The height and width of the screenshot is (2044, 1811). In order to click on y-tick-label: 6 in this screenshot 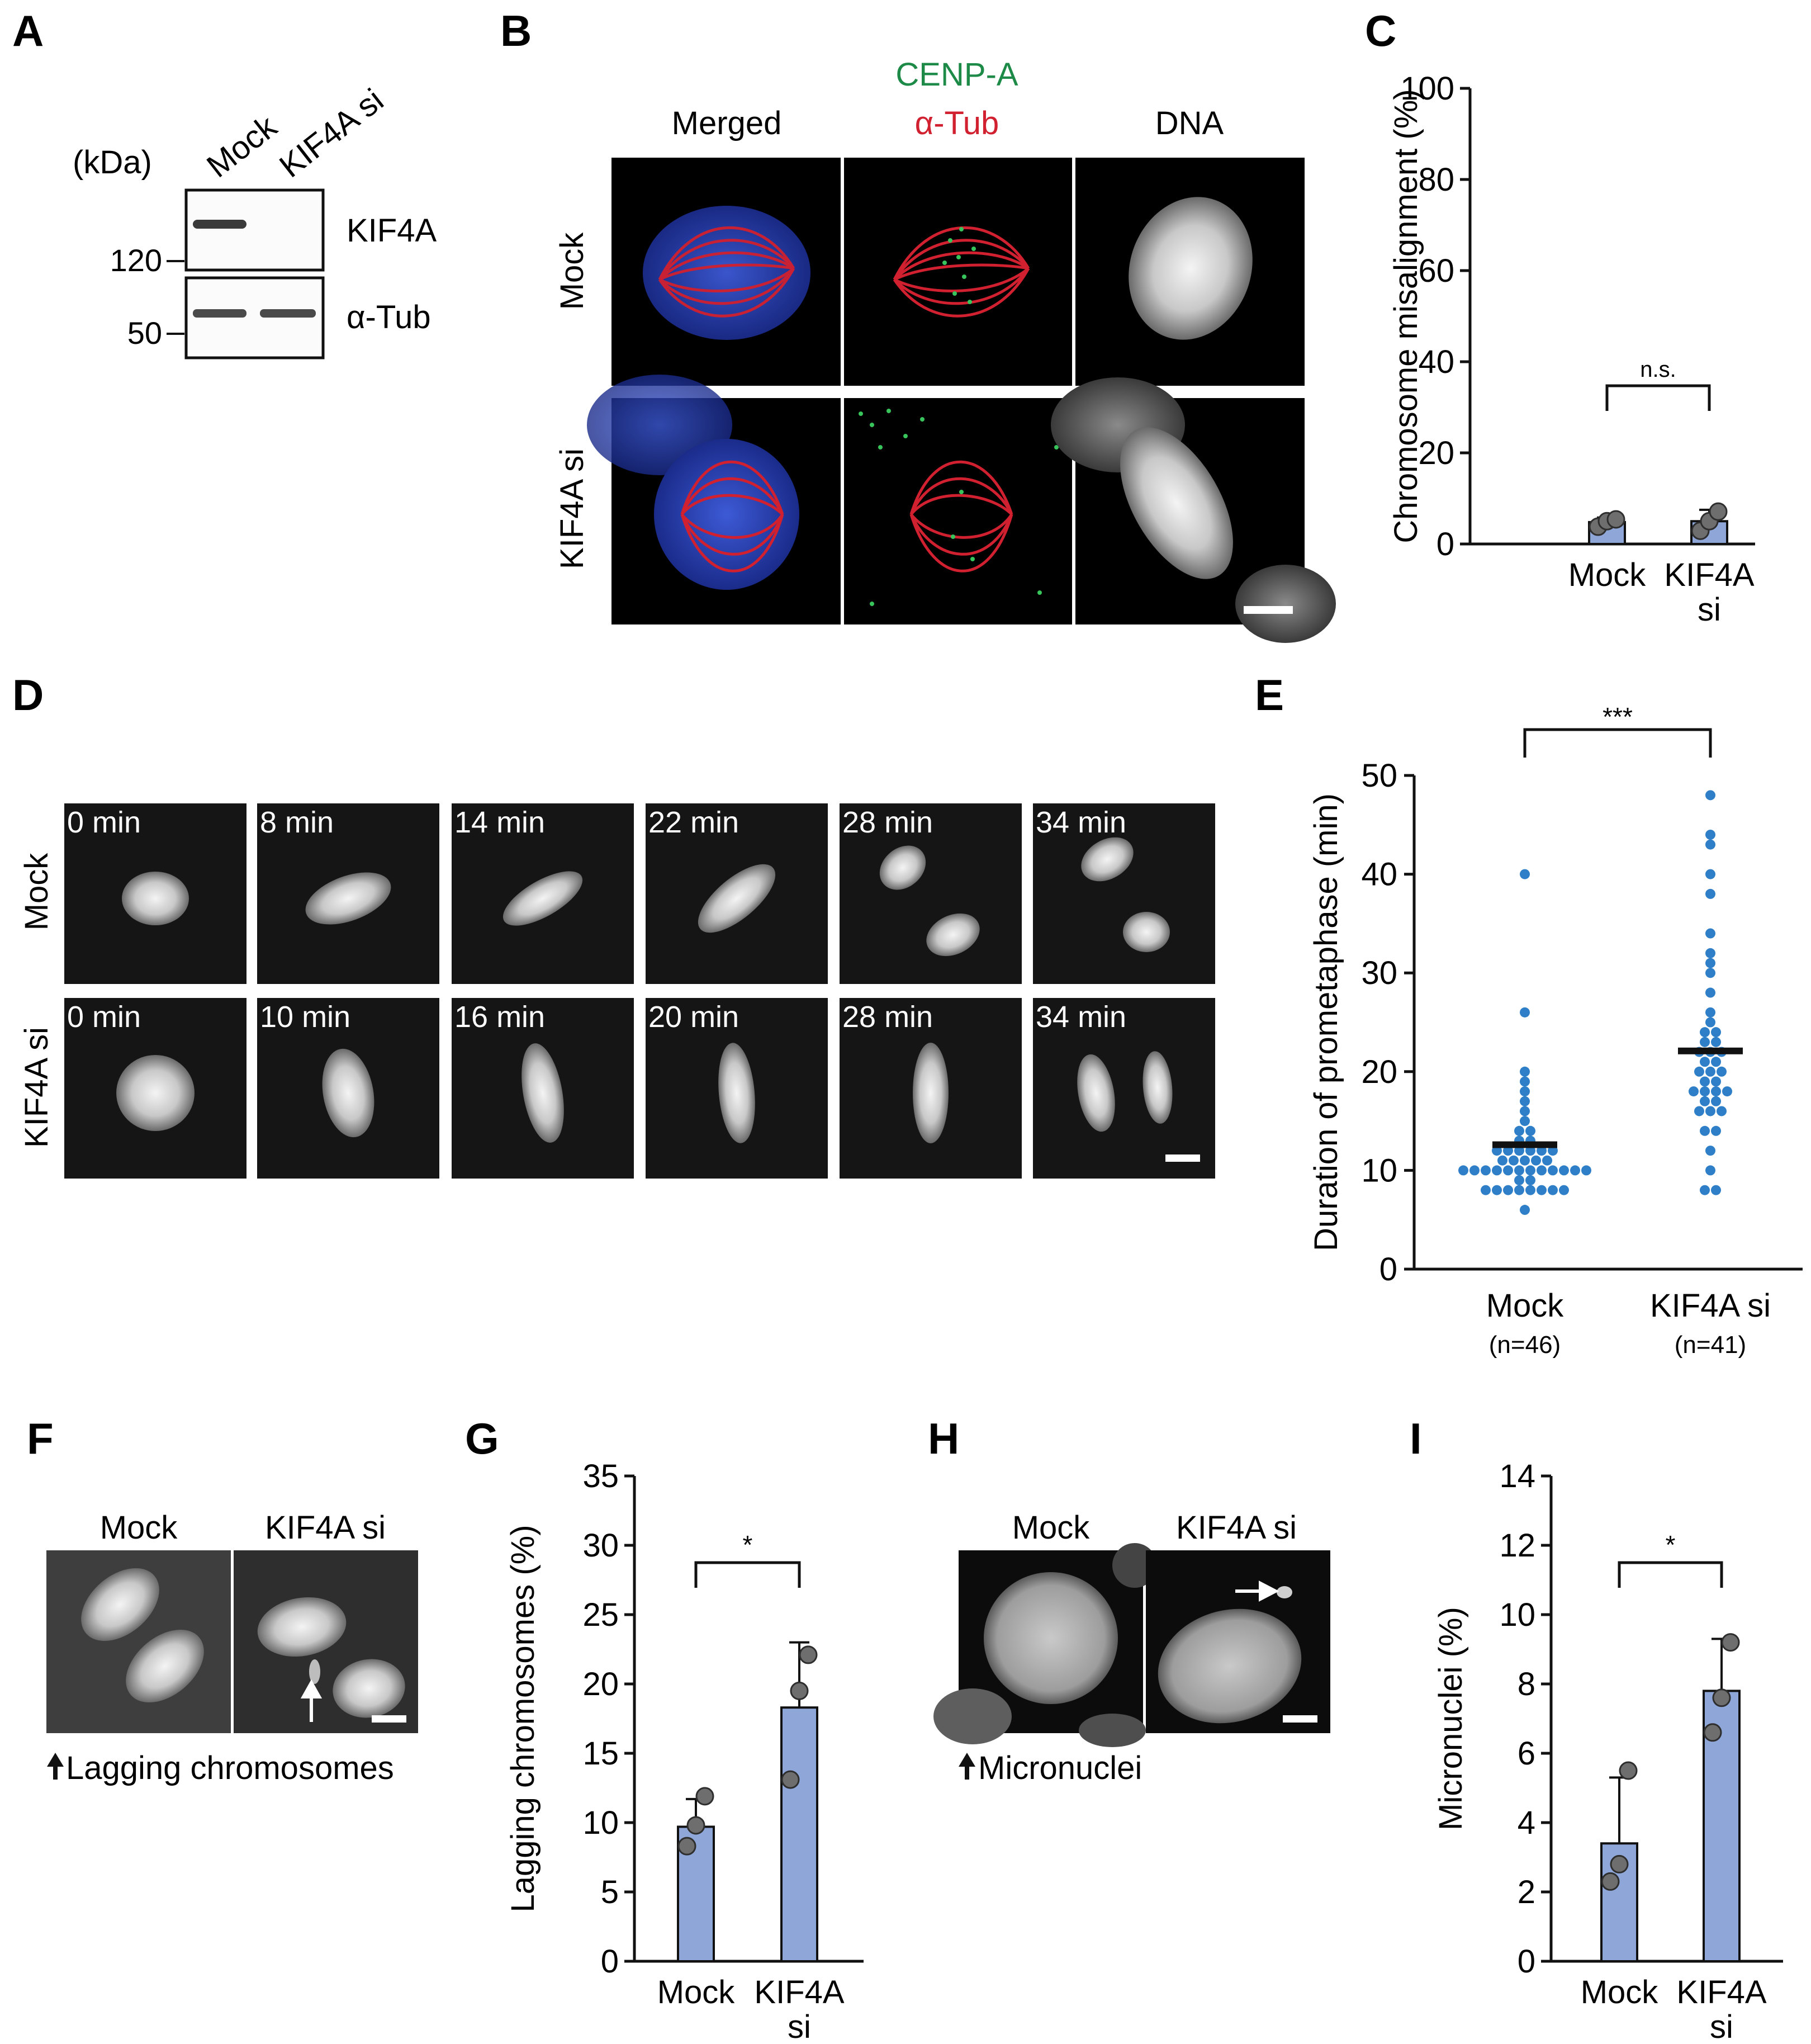, I will do `click(1526, 1753)`.